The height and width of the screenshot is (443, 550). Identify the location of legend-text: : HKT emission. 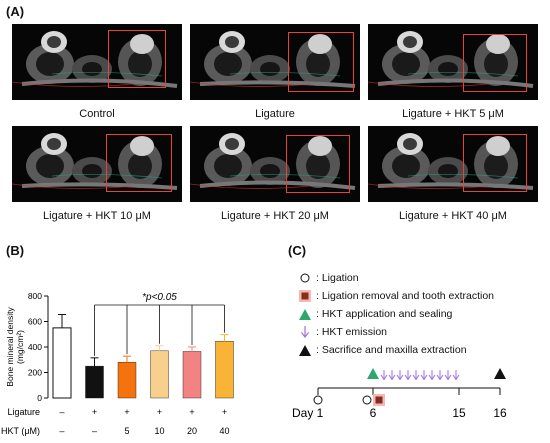
(351, 332).